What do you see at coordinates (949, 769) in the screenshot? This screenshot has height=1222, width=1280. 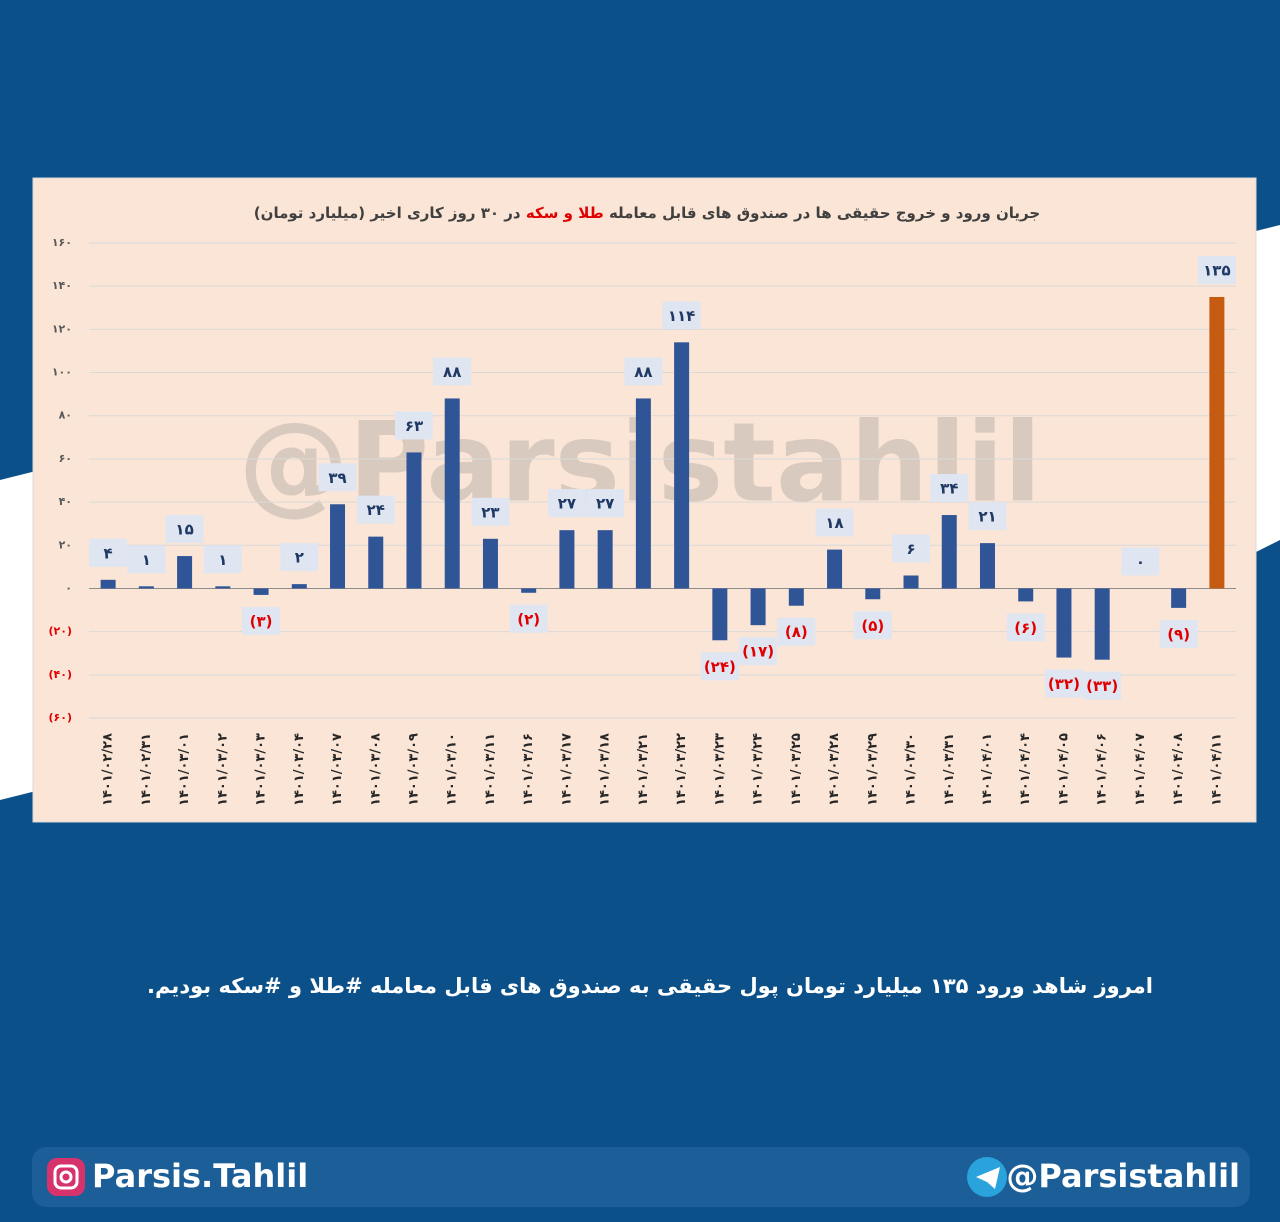 I see `x-tick-label: ۱۴۰۱/۰۳/۳۱` at bounding box center [949, 769].